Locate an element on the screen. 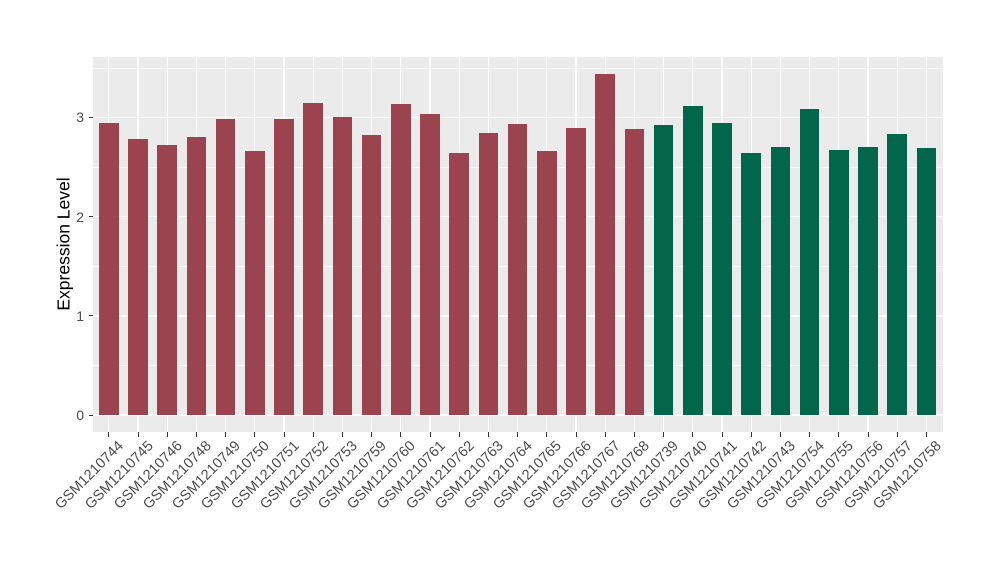  x-tick-label: GSM1210766 is located at coordinates (557, 475).